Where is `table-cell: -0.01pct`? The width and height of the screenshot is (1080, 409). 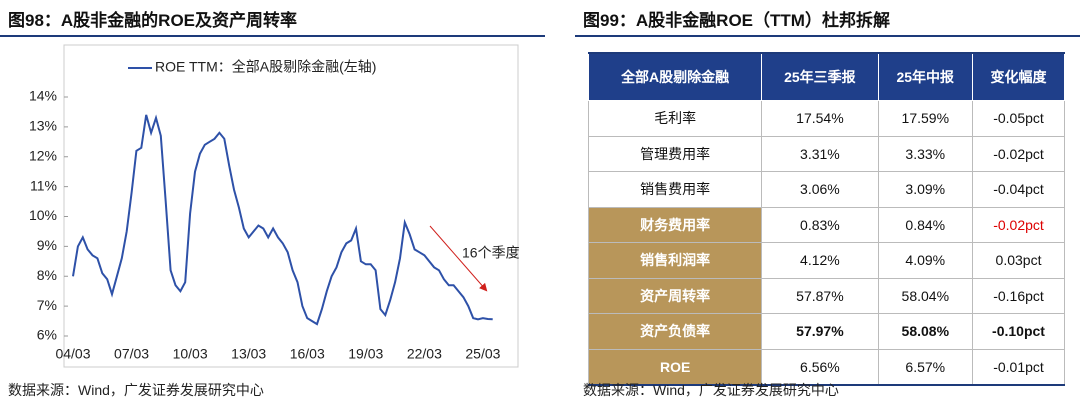
table-cell: -0.01pct is located at coordinates (1018, 367).